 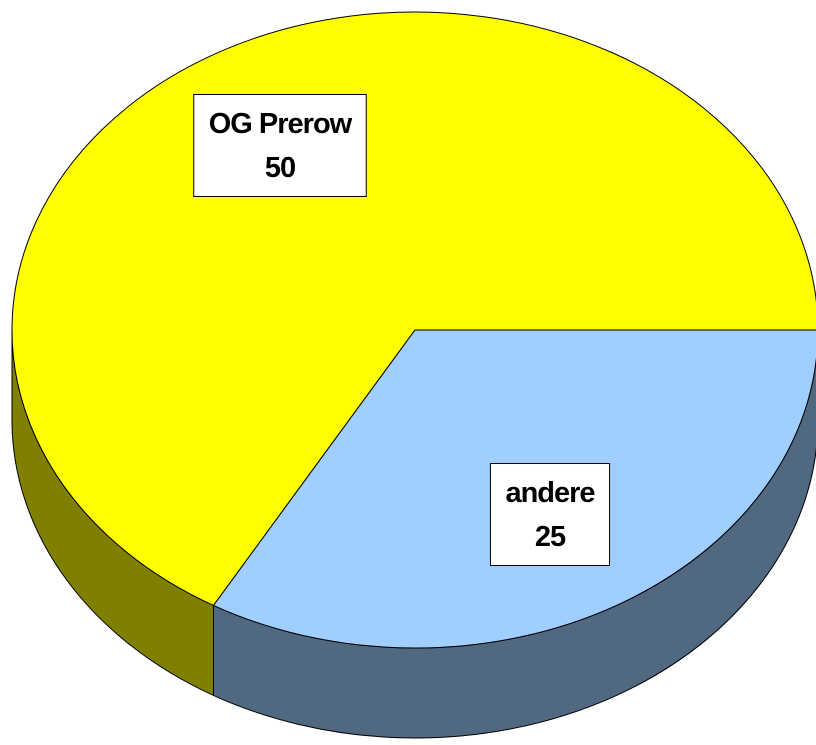 I want to click on data-label: OG Prerow 50, so click(x=280, y=145).